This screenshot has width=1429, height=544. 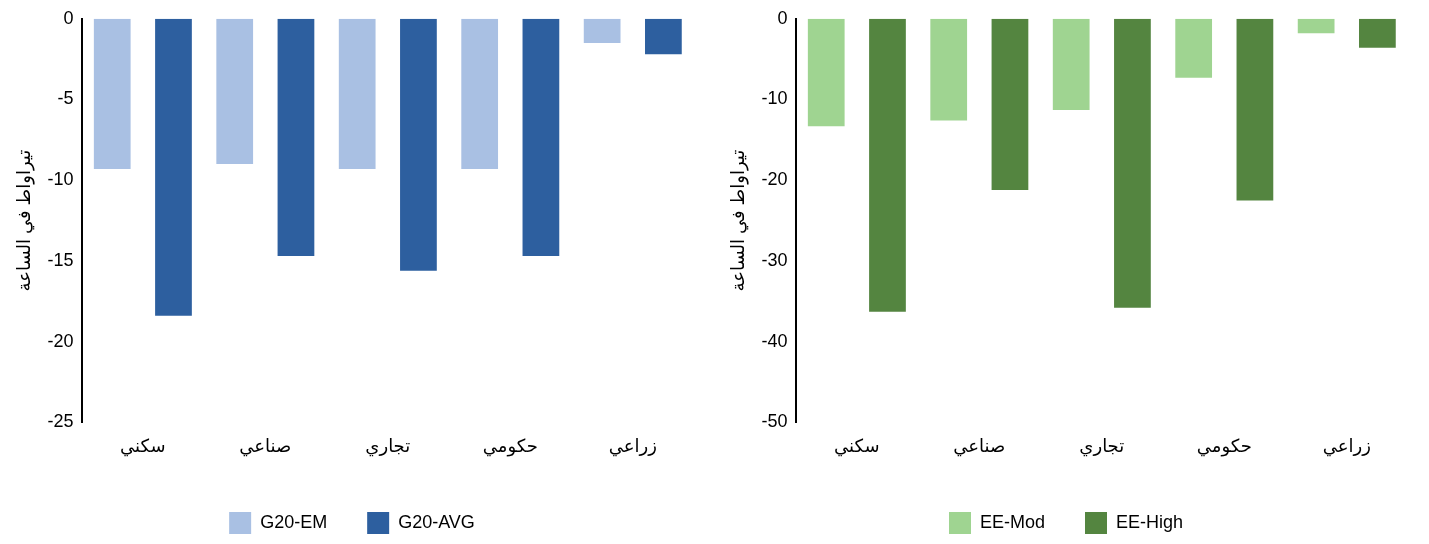 What do you see at coordinates (774, 340) in the screenshot?
I see `y-tick-label: -40` at bounding box center [774, 340].